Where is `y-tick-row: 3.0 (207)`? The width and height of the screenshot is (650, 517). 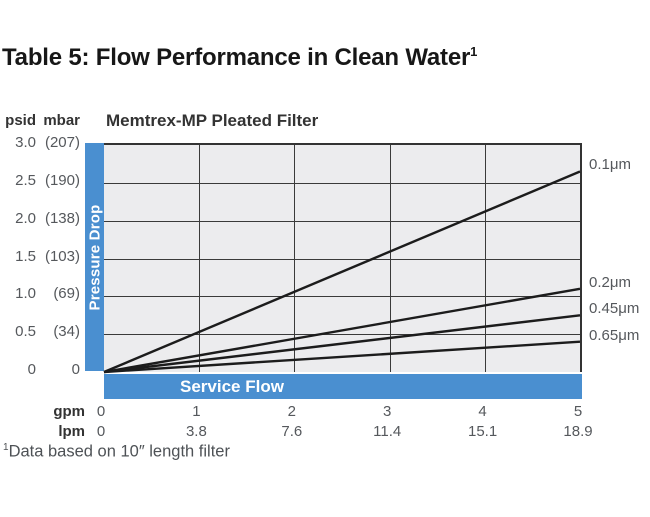 y-tick-row: 3.0 (207) is located at coordinates (41, 142).